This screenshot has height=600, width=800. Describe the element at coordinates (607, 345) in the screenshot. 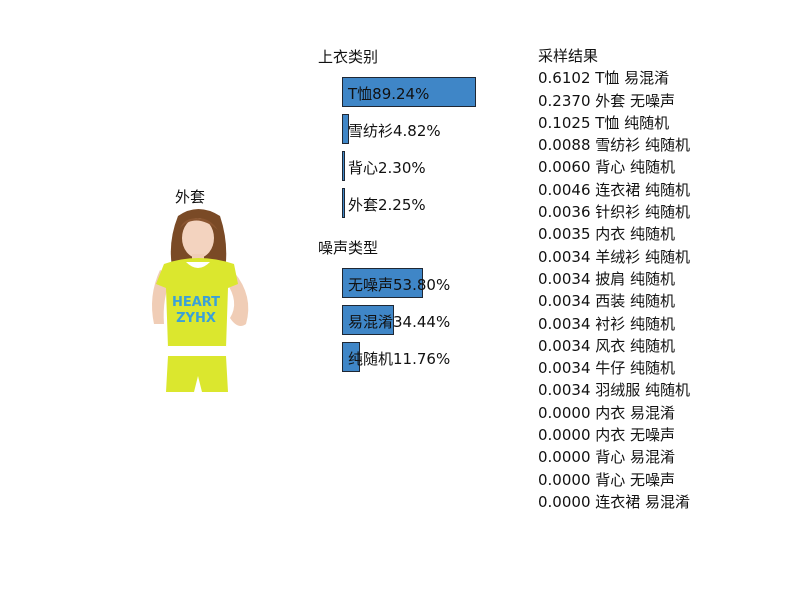

I see `result-item: 0.0034 风衣 纯随机` at that location.